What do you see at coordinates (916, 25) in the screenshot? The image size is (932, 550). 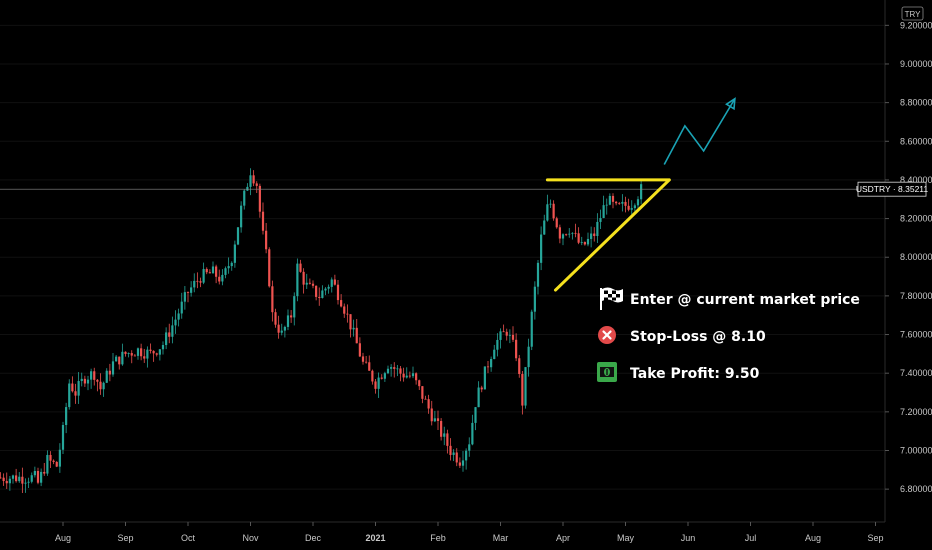 I see `price-tick-label: 9.20000` at bounding box center [916, 25].